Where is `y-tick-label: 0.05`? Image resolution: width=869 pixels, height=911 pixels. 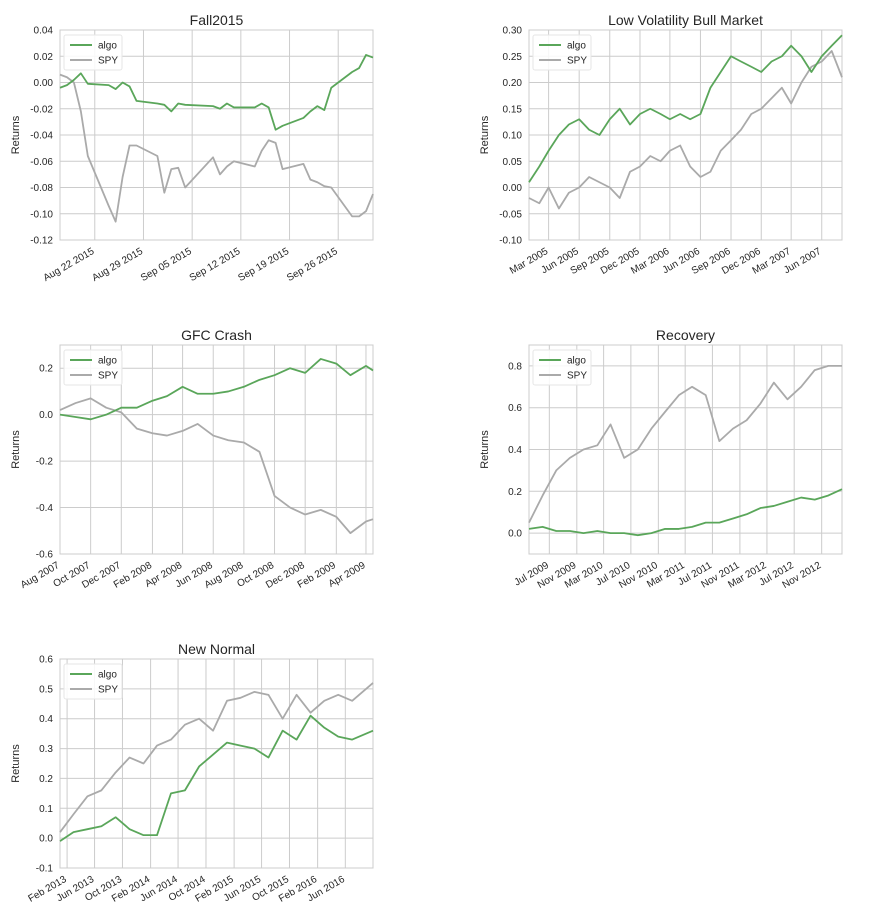
y-tick-label: 0.05 is located at coordinates (513, 162).